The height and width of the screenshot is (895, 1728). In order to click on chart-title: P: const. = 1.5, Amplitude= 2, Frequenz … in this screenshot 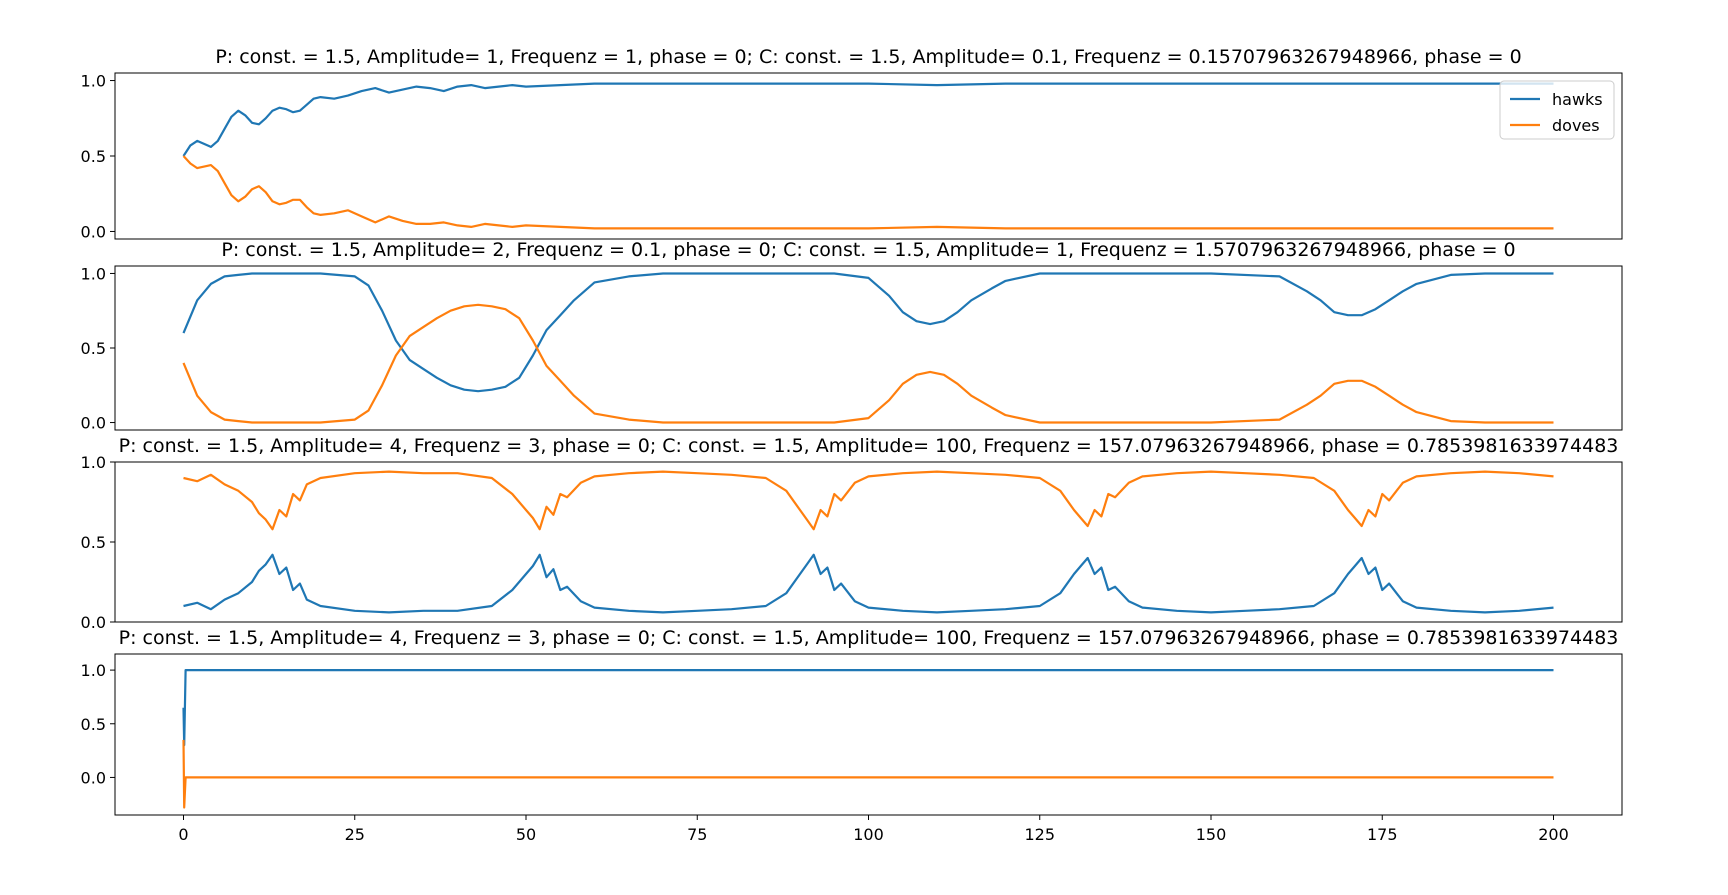, I will do `click(868, 250)`.